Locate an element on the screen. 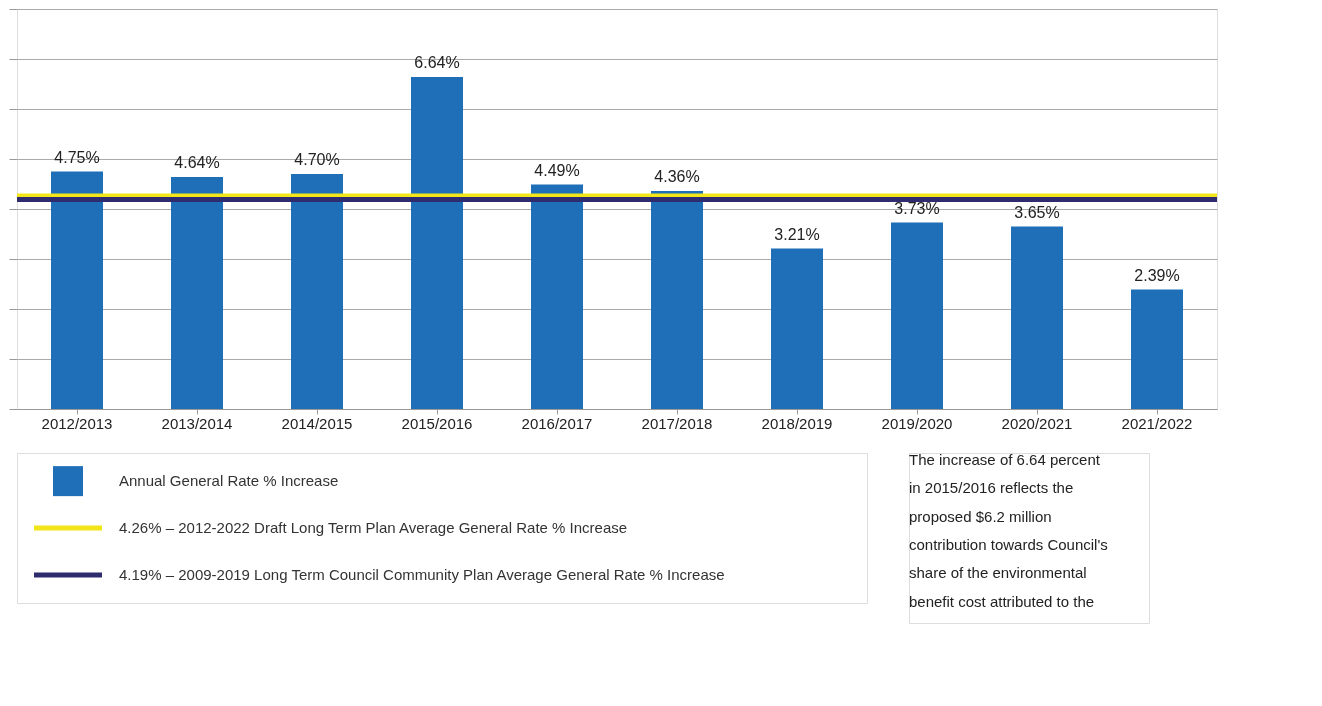 This screenshot has width=1322, height=706. x-tick-label: 2016/2017 is located at coordinates (557, 423).